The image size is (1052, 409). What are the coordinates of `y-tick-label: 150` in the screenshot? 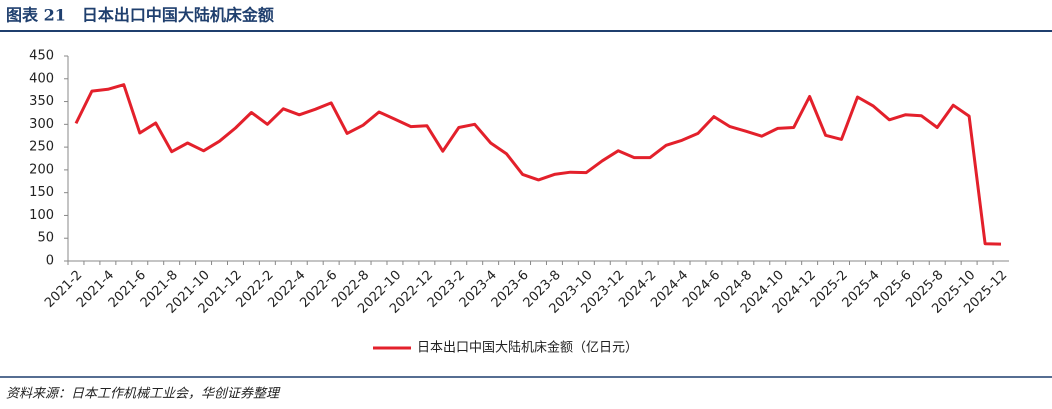 It's located at (41, 192).